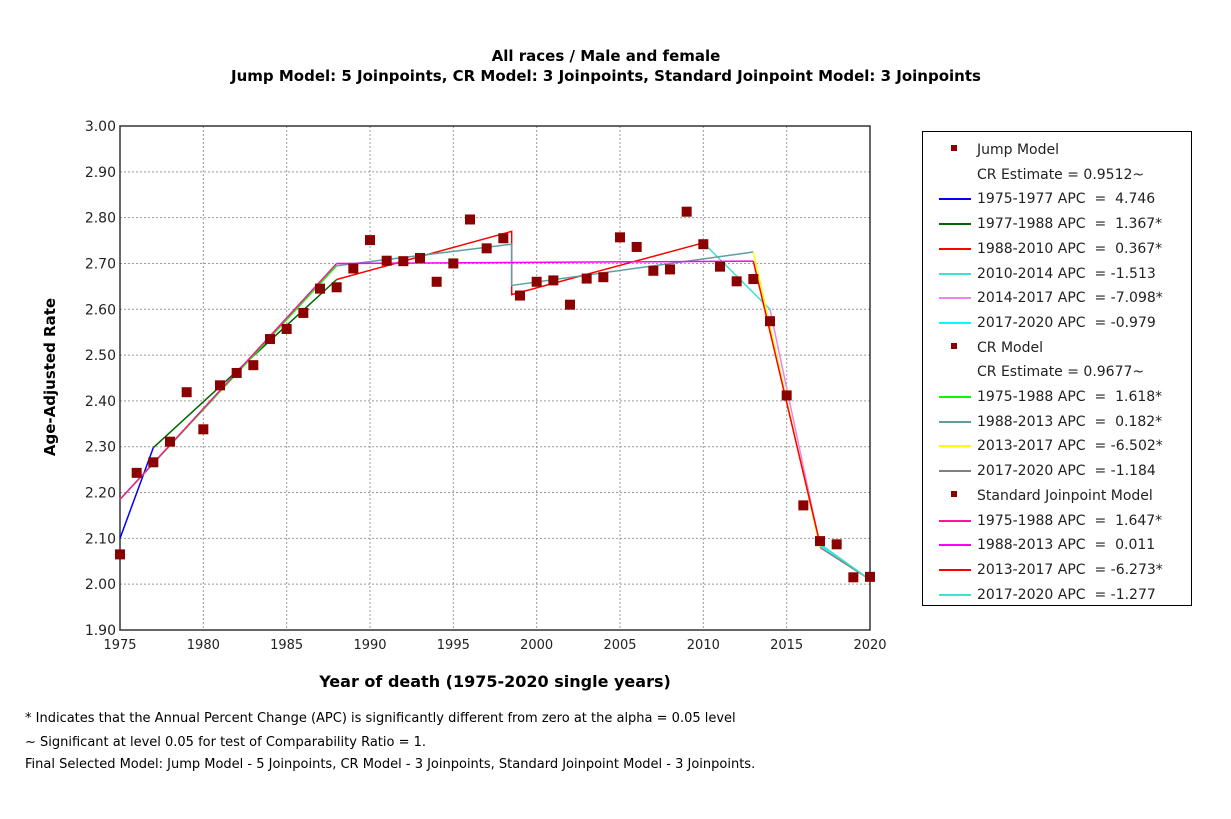 This screenshot has width=1231, height=819. I want to click on y-tick-label: 2.80, so click(100, 219).